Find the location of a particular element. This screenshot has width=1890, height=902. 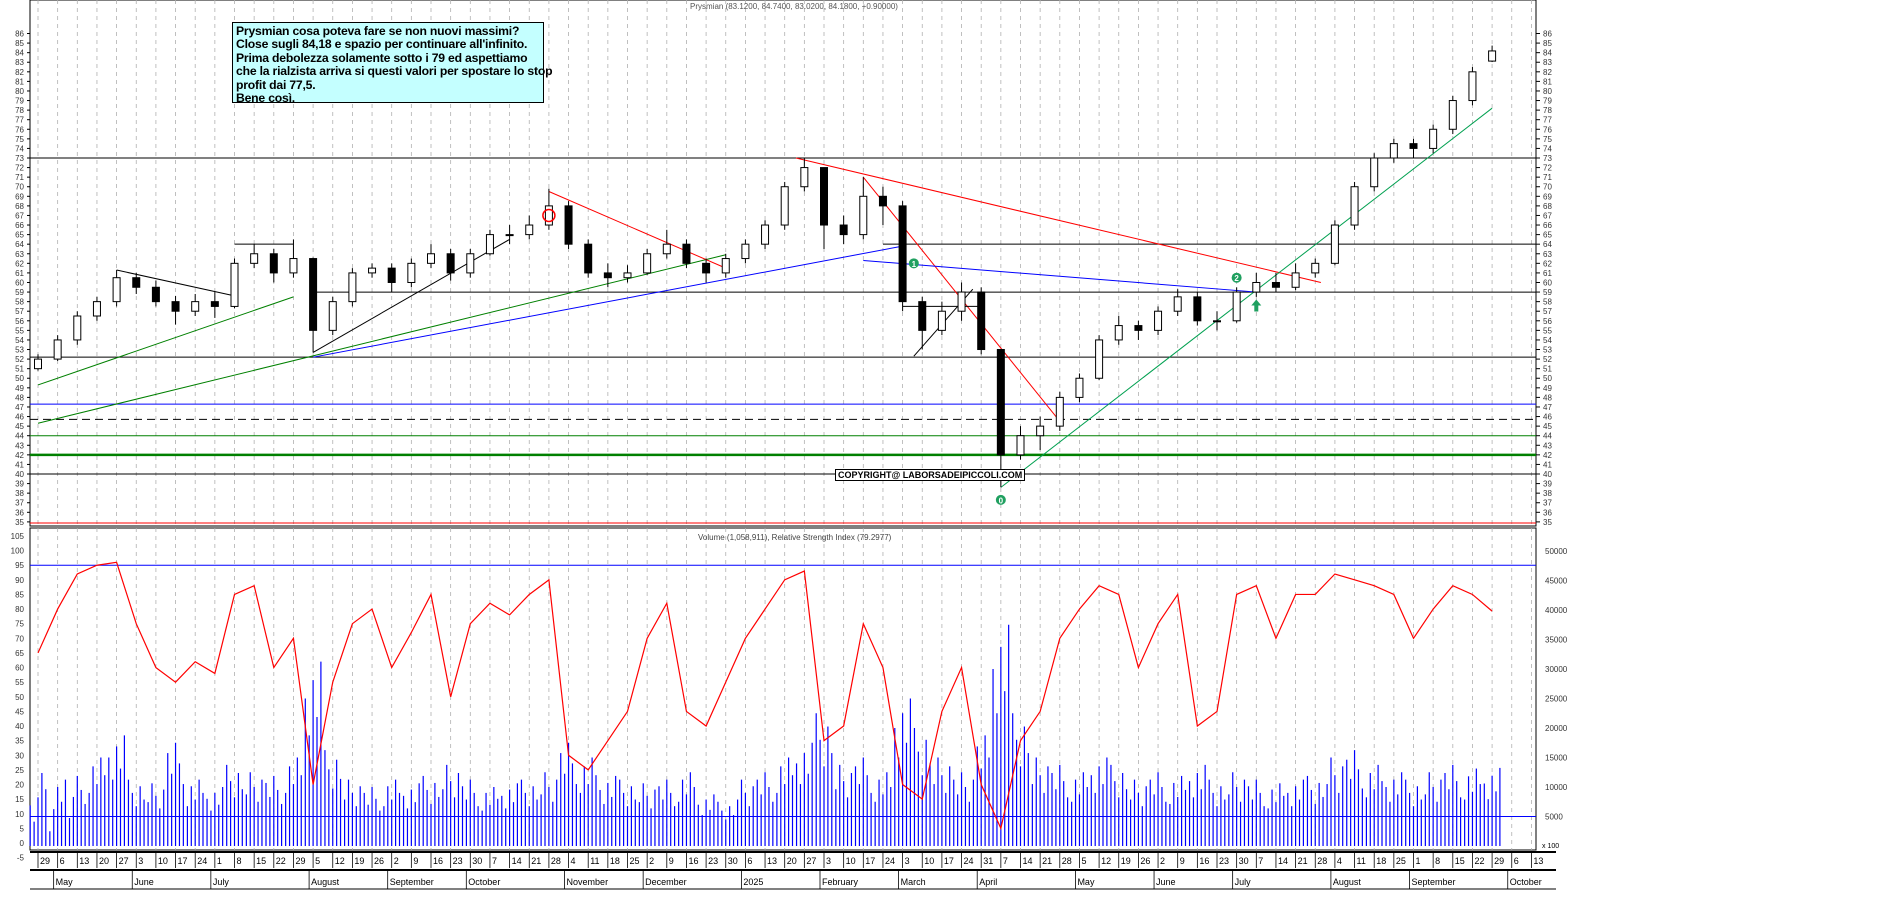

date-tick-label: 15 is located at coordinates (1460, 861).